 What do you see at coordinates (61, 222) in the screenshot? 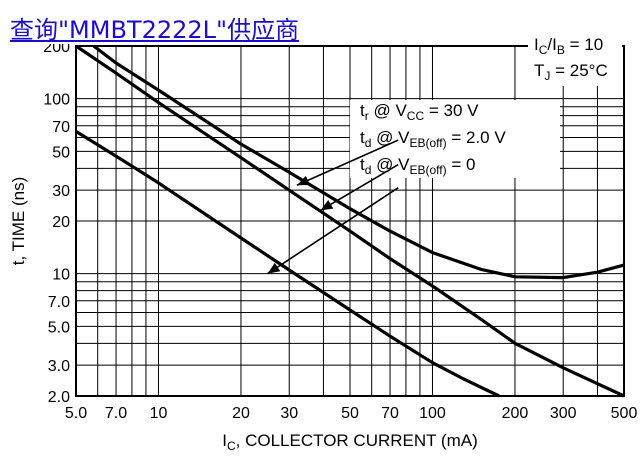
I see `y-tick-label: 20` at bounding box center [61, 222].